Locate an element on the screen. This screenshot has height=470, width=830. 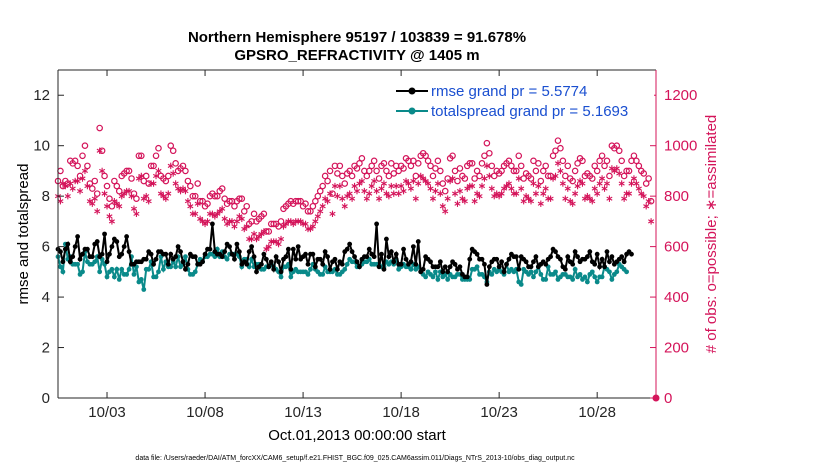
y-axis-left-label: rmse and totalspread is located at coordinates (23, 234).